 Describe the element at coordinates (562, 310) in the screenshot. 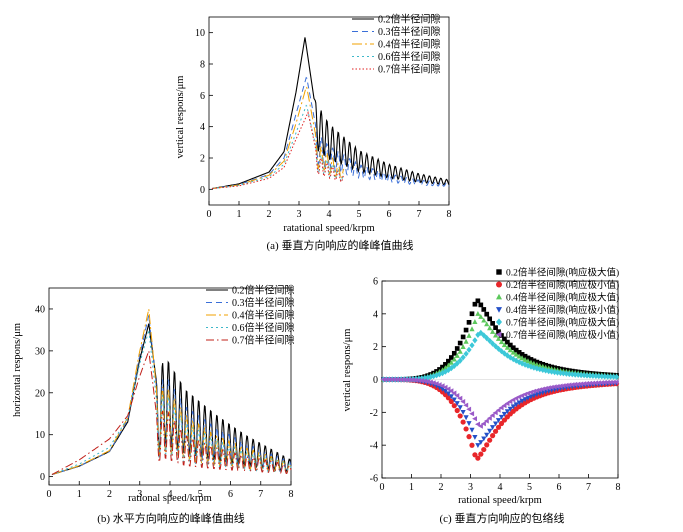

I see `legend-label: 0.4倍半径间隙(响应极小值)` at that location.